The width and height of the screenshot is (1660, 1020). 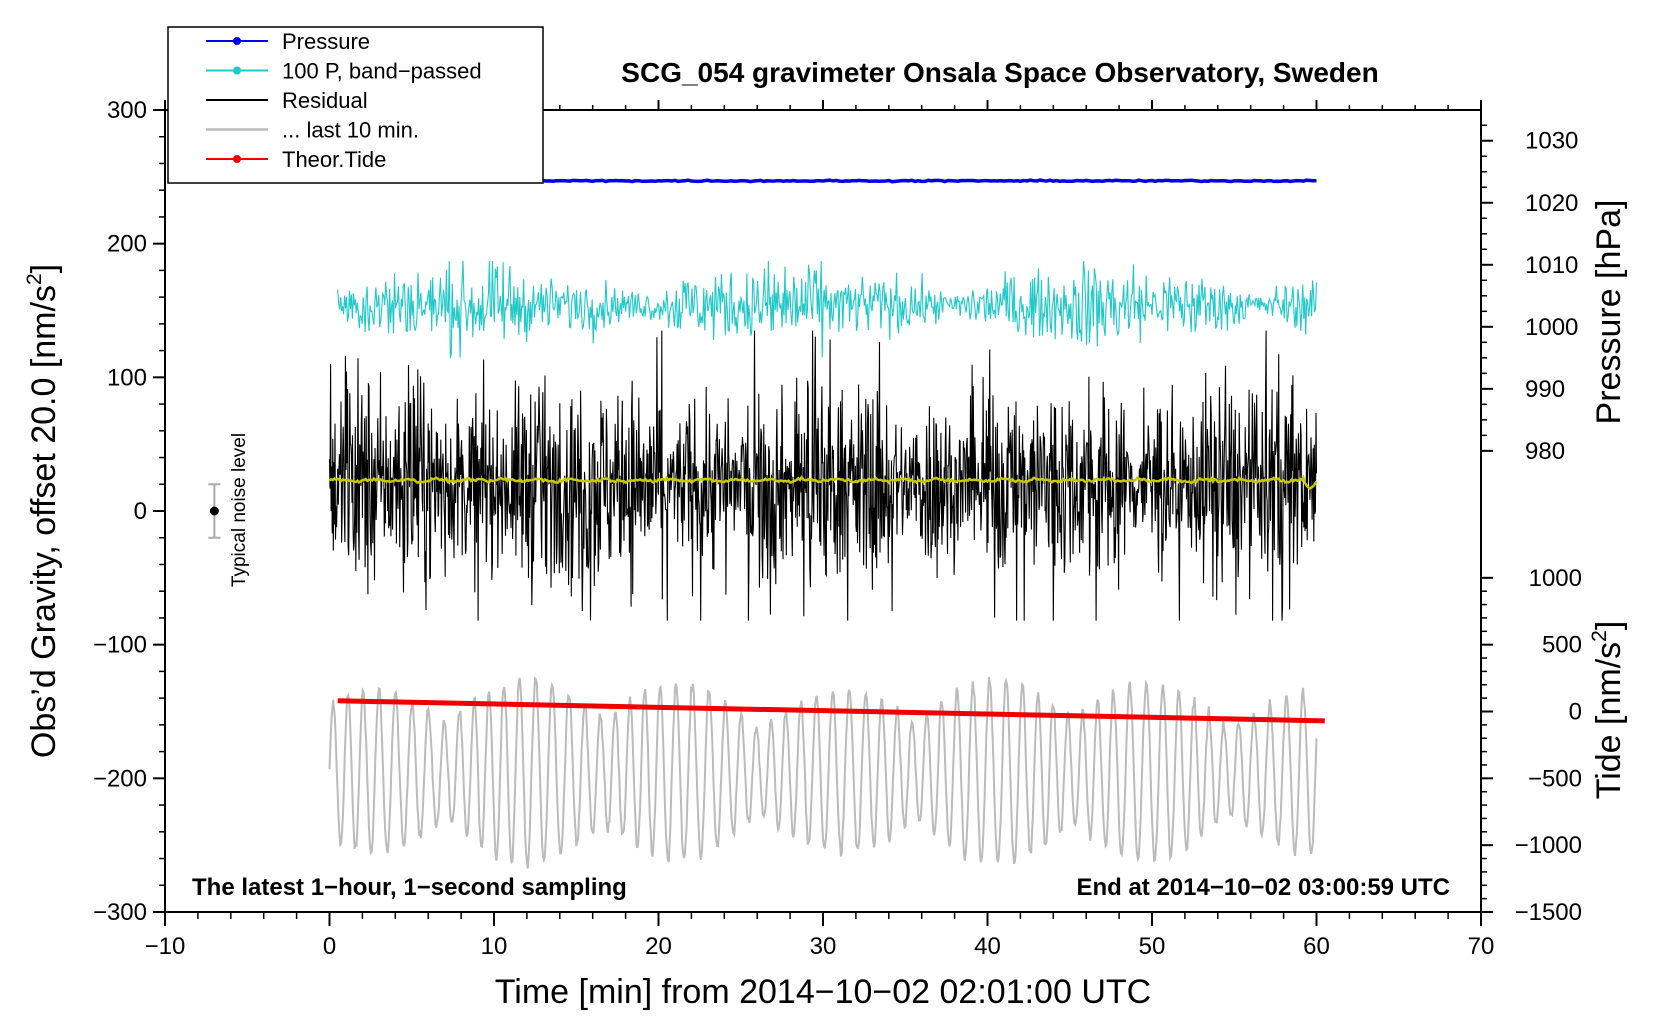 What do you see at coordinates (1599, 636) in the screenshot?
I see `tide-axis-title-sup: 2` at bounding box center [1599, 636].